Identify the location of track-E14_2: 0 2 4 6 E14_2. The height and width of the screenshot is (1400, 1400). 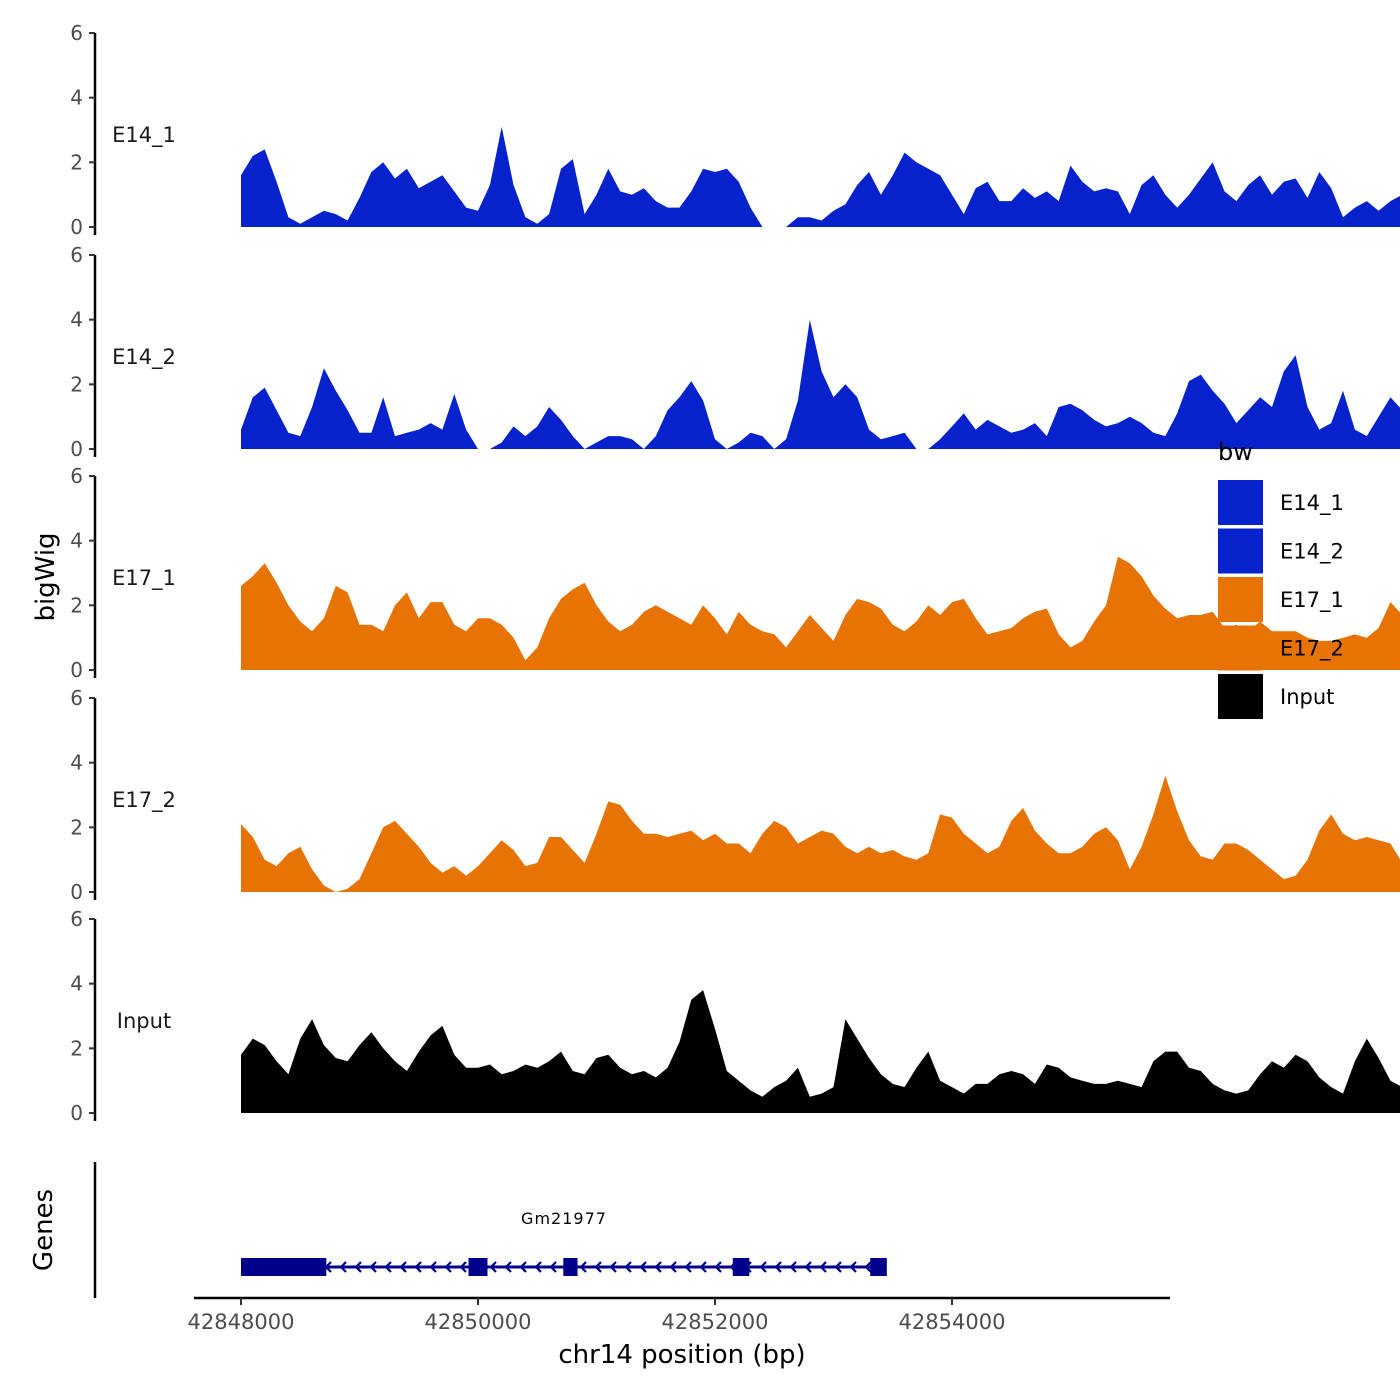
(735, 352).